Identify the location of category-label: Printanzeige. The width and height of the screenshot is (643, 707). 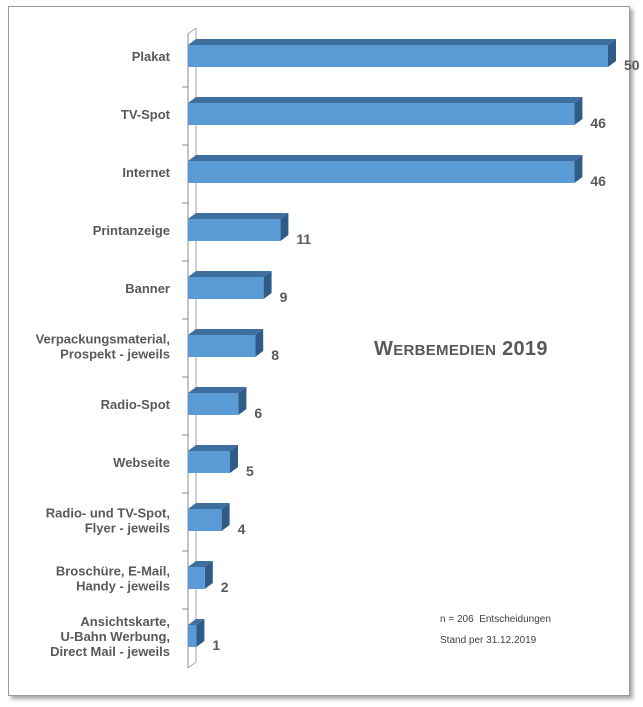
(131, 230).